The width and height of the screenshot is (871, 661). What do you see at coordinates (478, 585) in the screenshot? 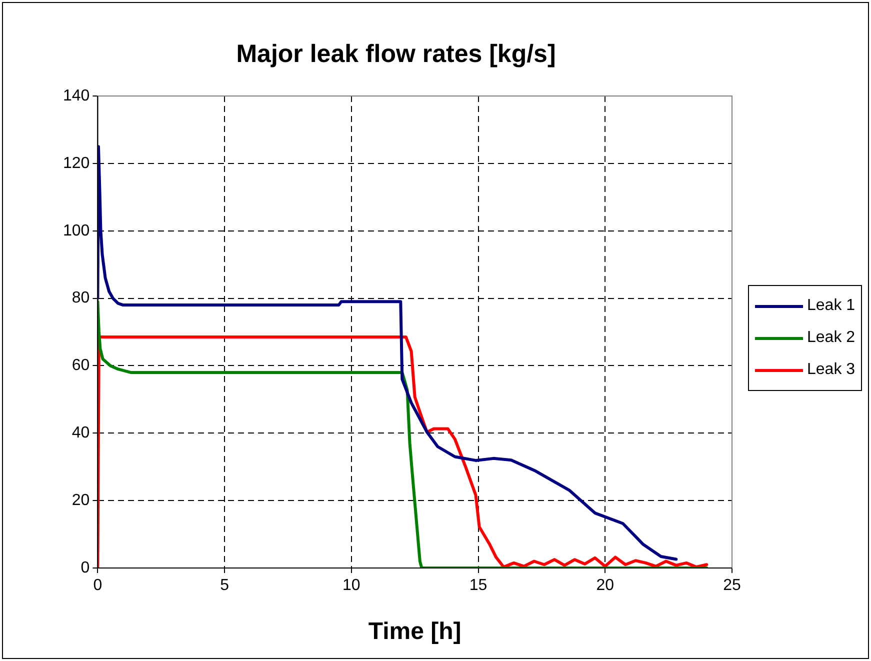
I see `x-tick-label: 15` at bounding box center [478, 585].